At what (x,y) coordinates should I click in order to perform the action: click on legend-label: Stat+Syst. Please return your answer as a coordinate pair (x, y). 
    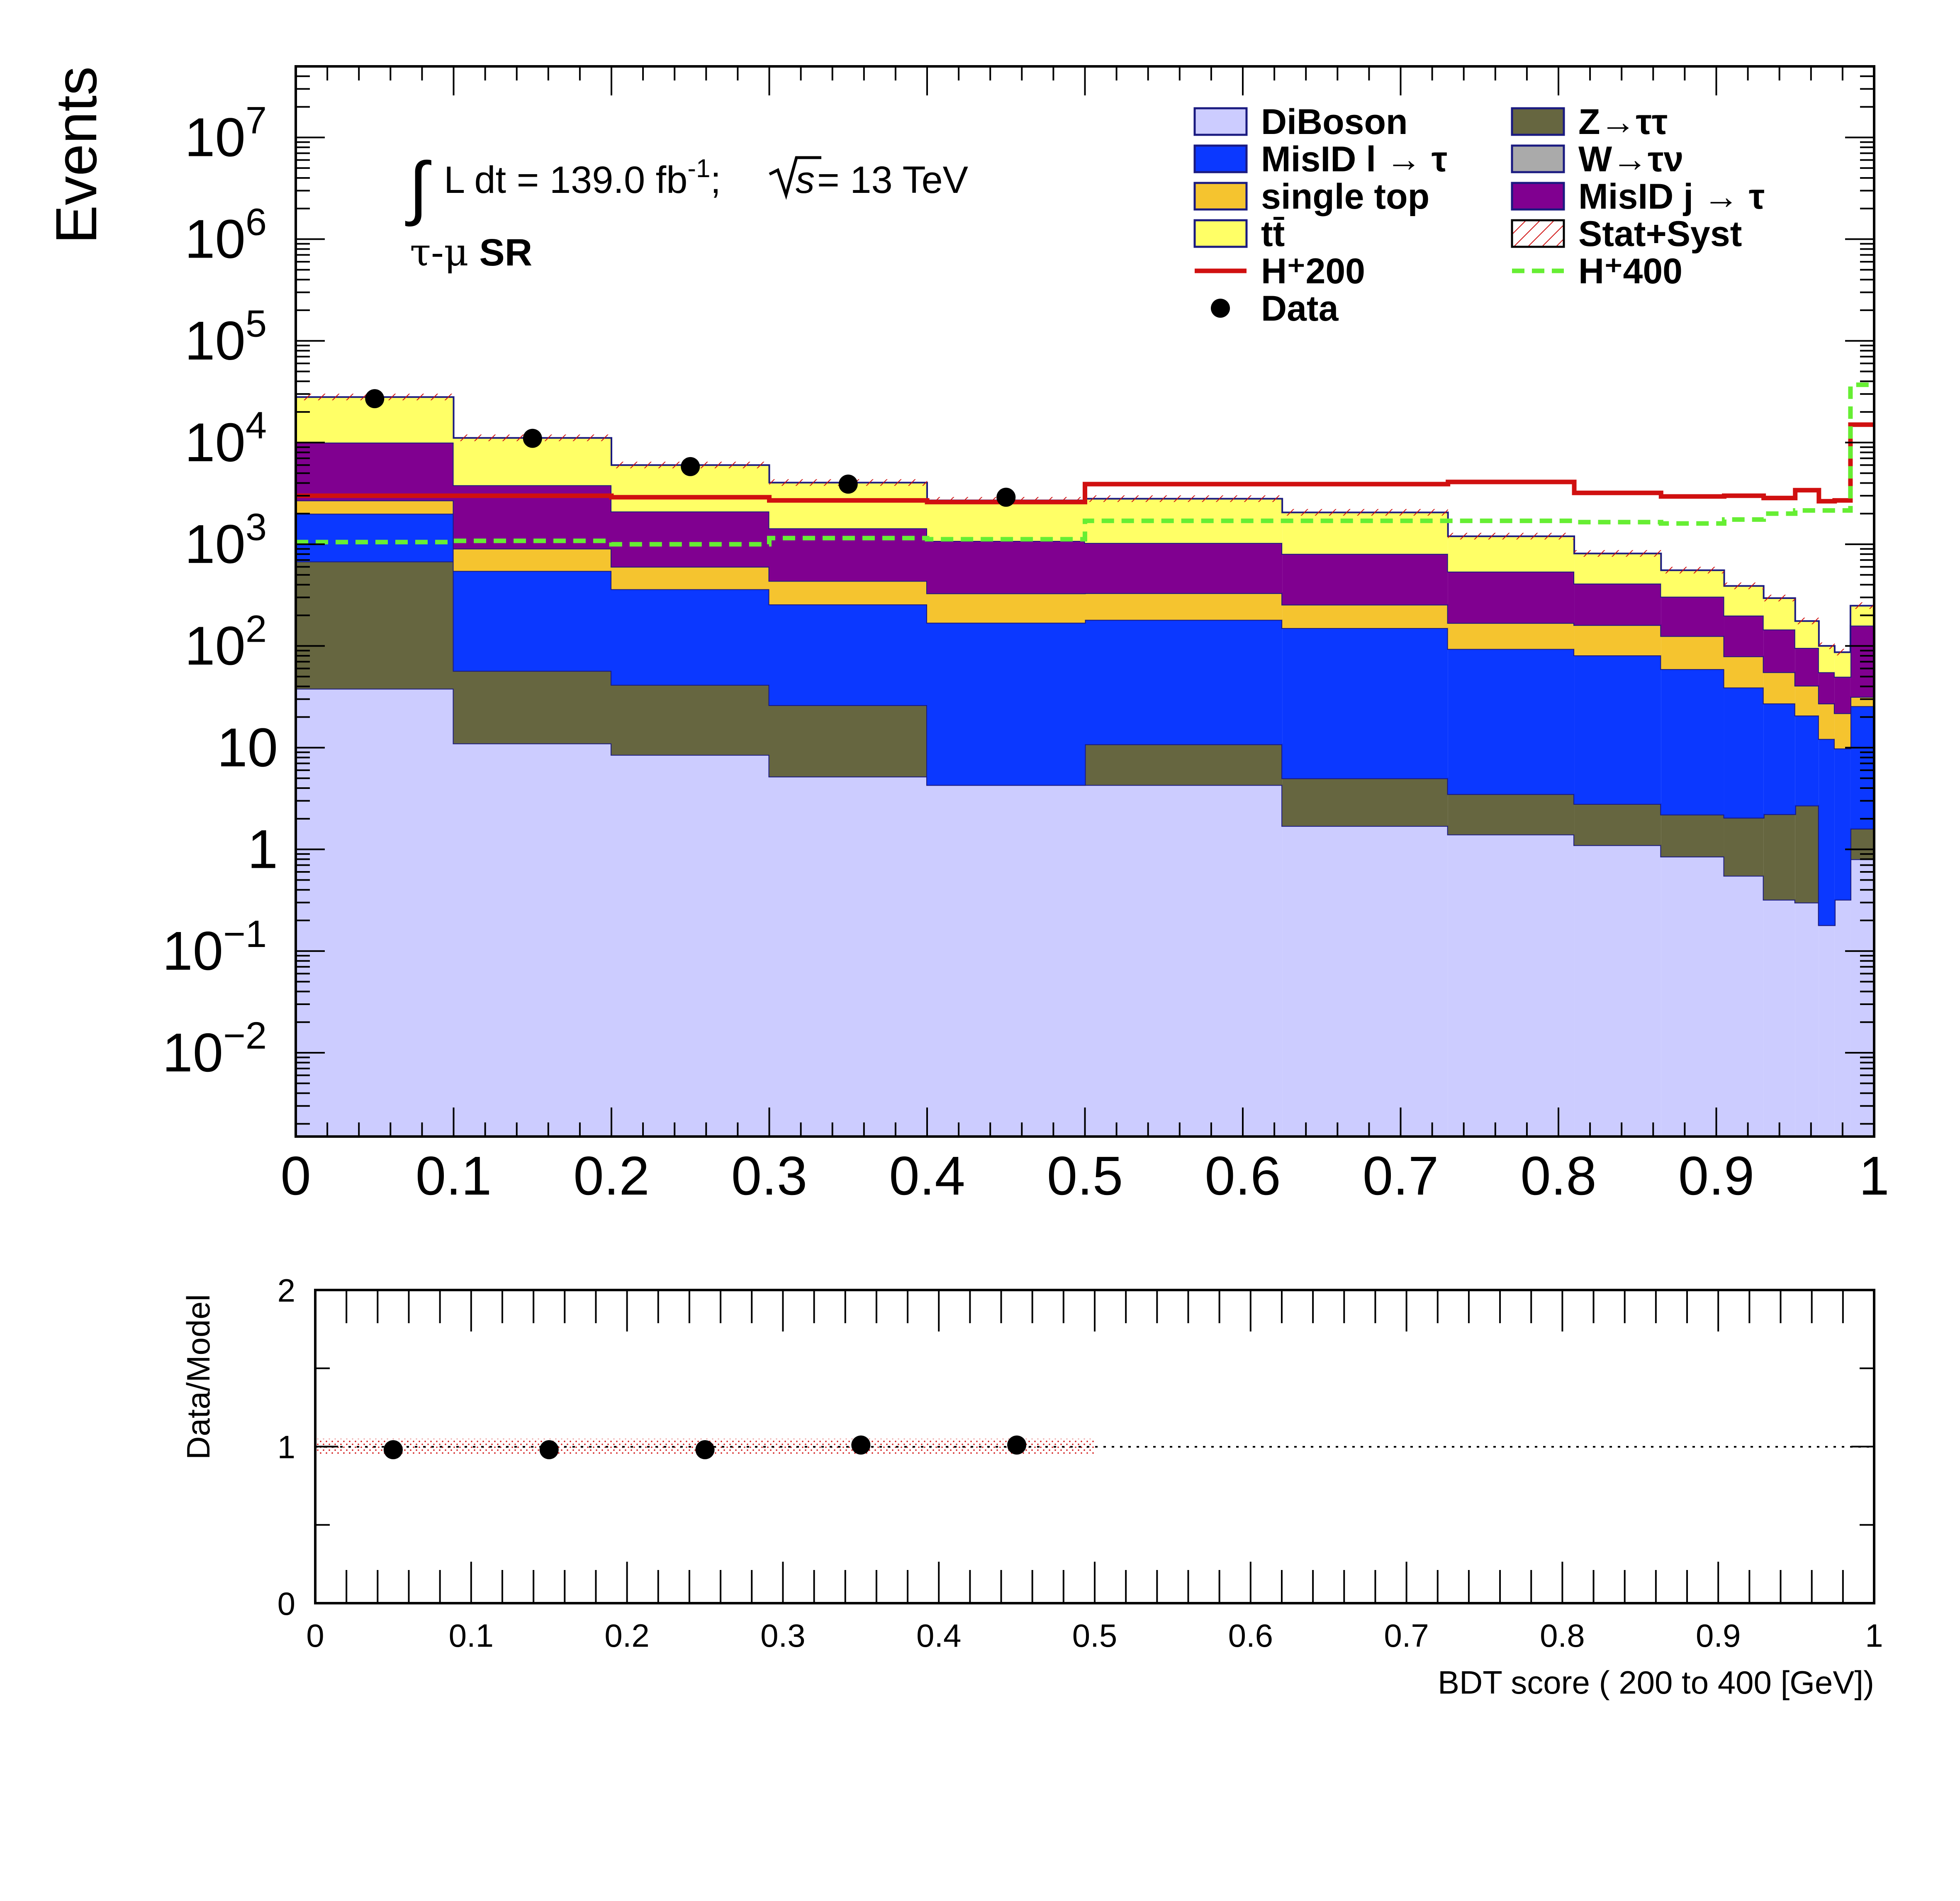
    Looking at the image, I should click on (1660, 234).